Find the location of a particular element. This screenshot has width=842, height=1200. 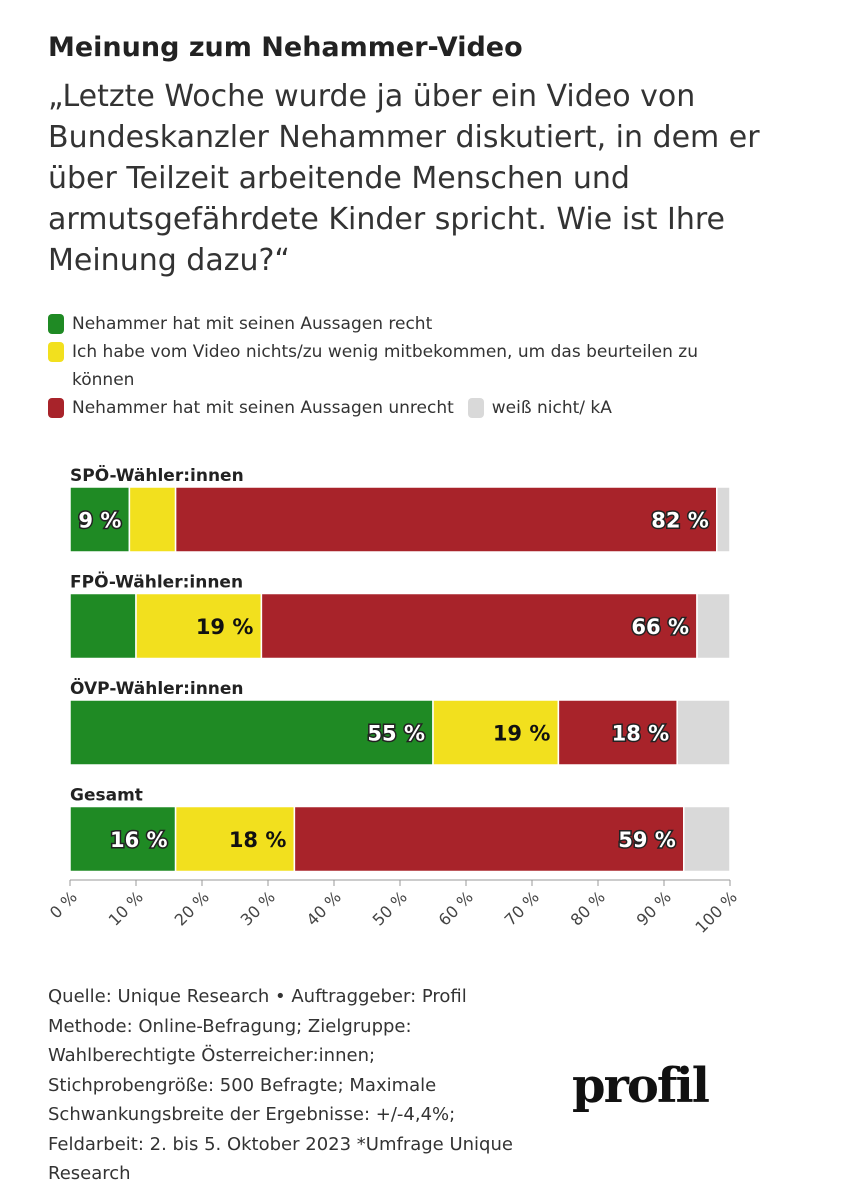

data-label: 16 % is located at coordinates (139, 840).